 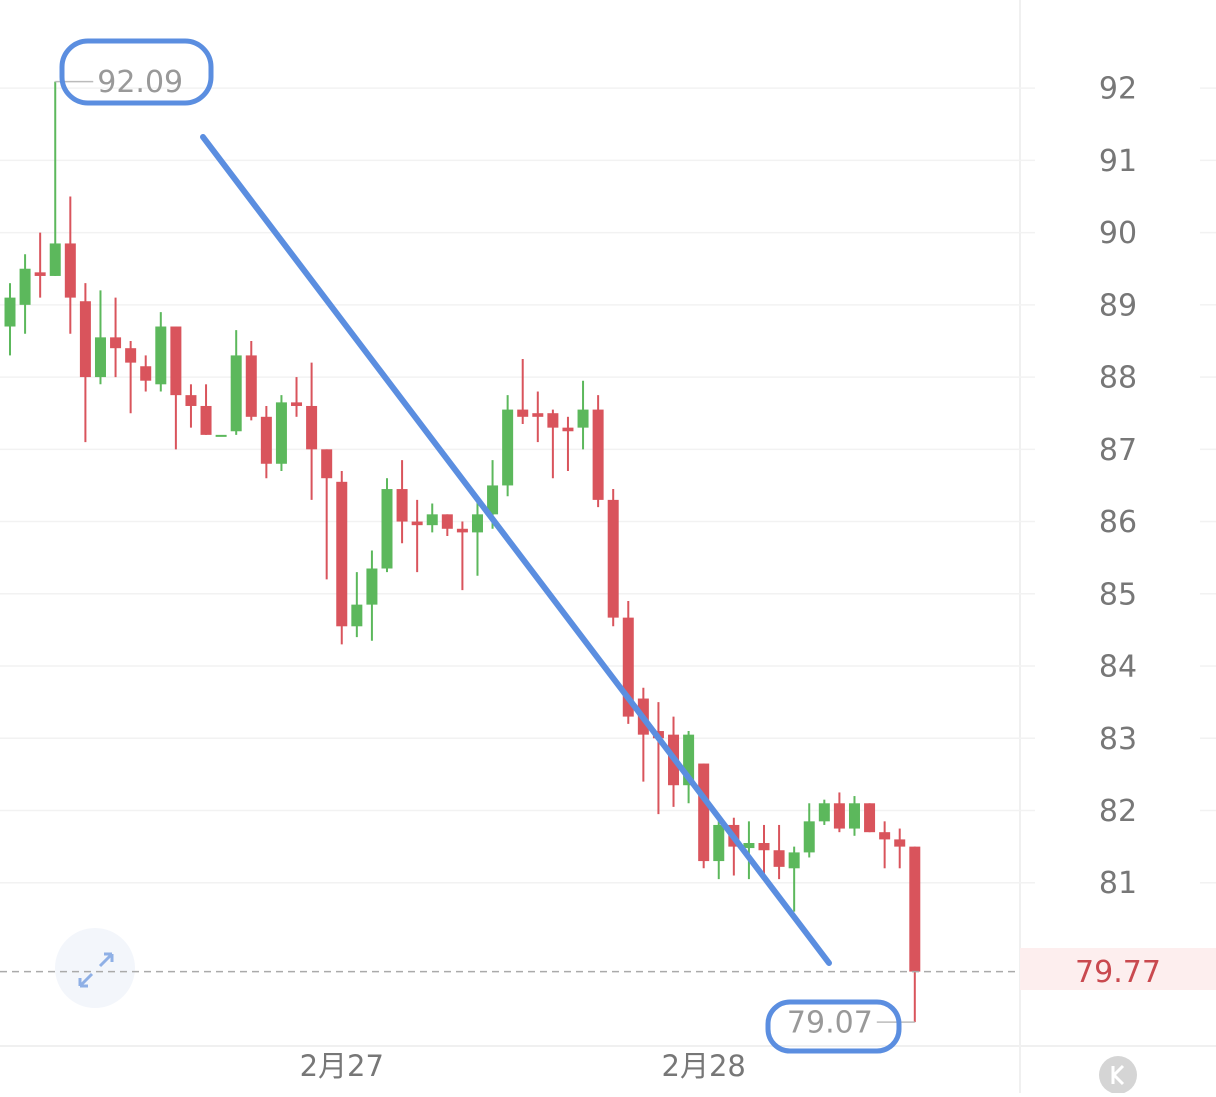 I want to click on y-tick-label: 82, so click(x=1118, y=811).